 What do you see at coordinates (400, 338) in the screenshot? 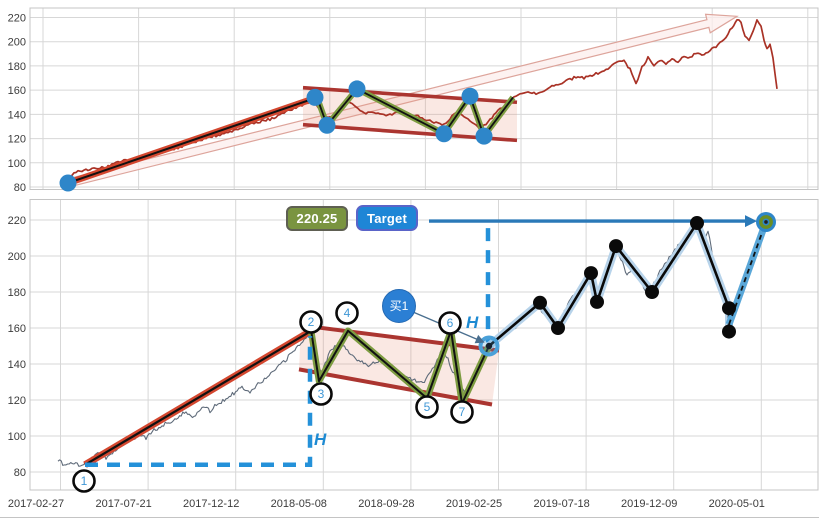
I see `flag-channel-upper-bottom` at bounding box center [400, 338].